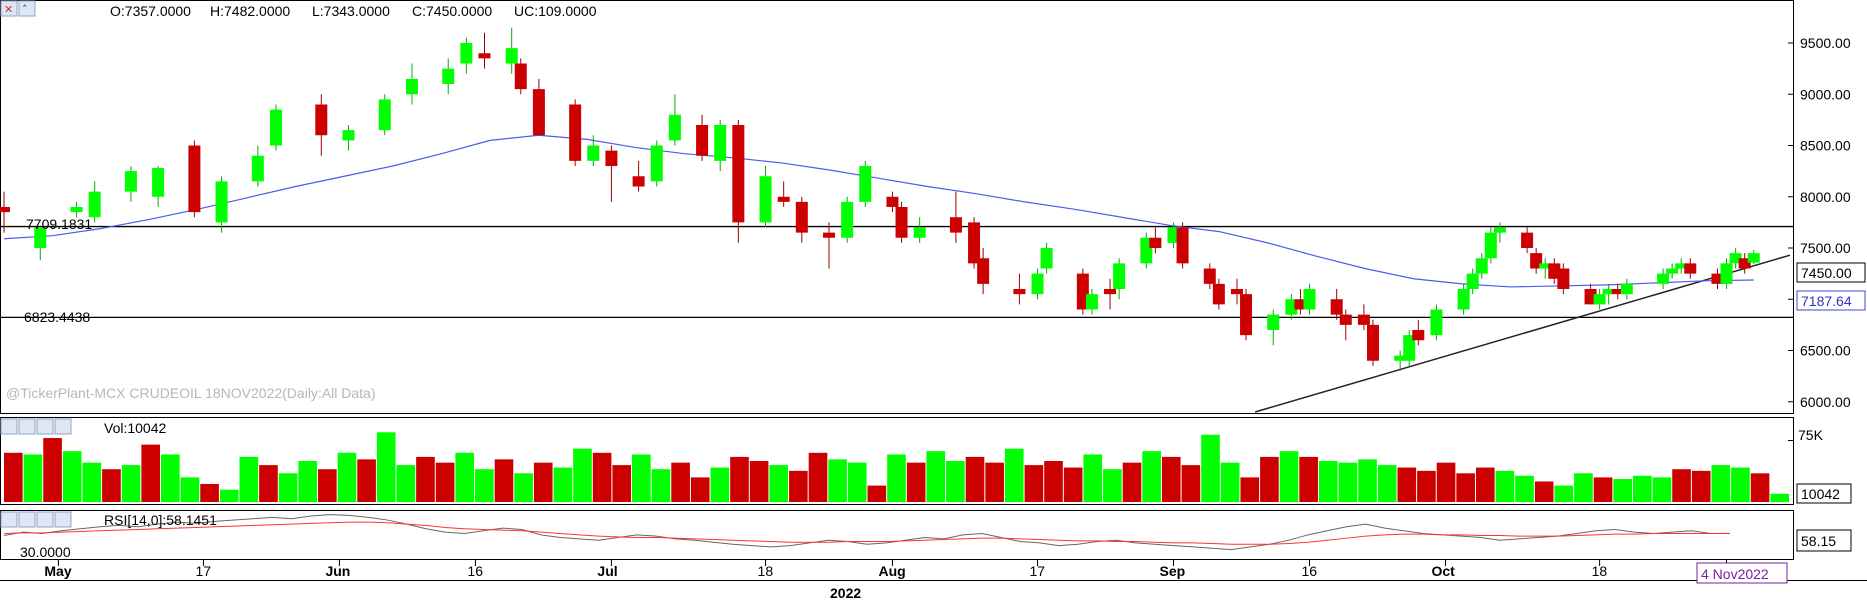 The image size is (1867, 605). I want to click on price-y-tick-label: 8500.00, so click(1825, 146).